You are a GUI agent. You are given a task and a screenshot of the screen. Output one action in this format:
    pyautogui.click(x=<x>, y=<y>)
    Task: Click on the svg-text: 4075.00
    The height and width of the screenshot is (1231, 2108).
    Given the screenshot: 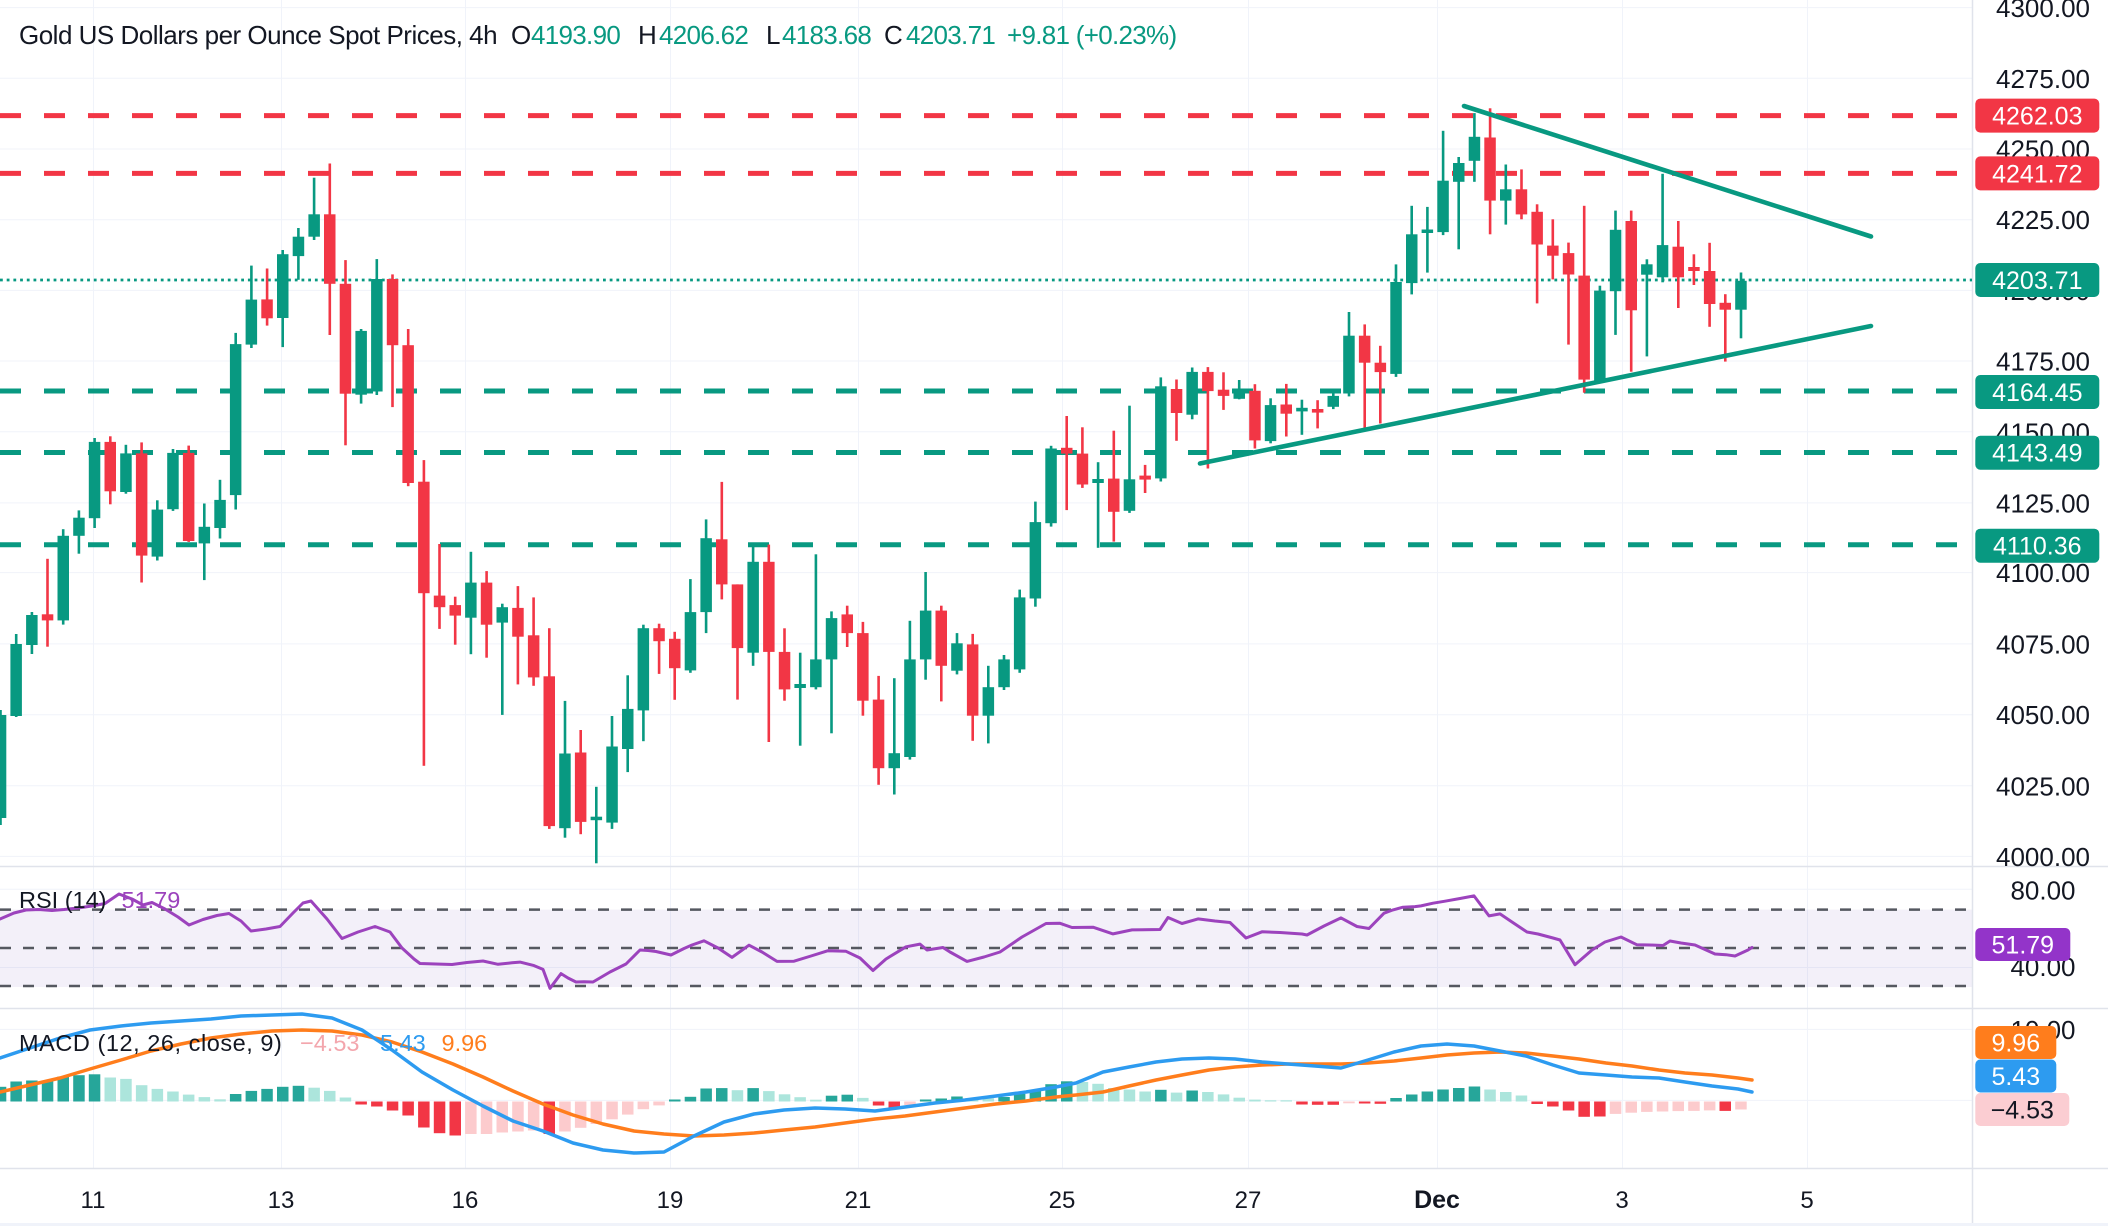 What is the action you would take?
    pyautogui.click(x=2043, y=644)
    